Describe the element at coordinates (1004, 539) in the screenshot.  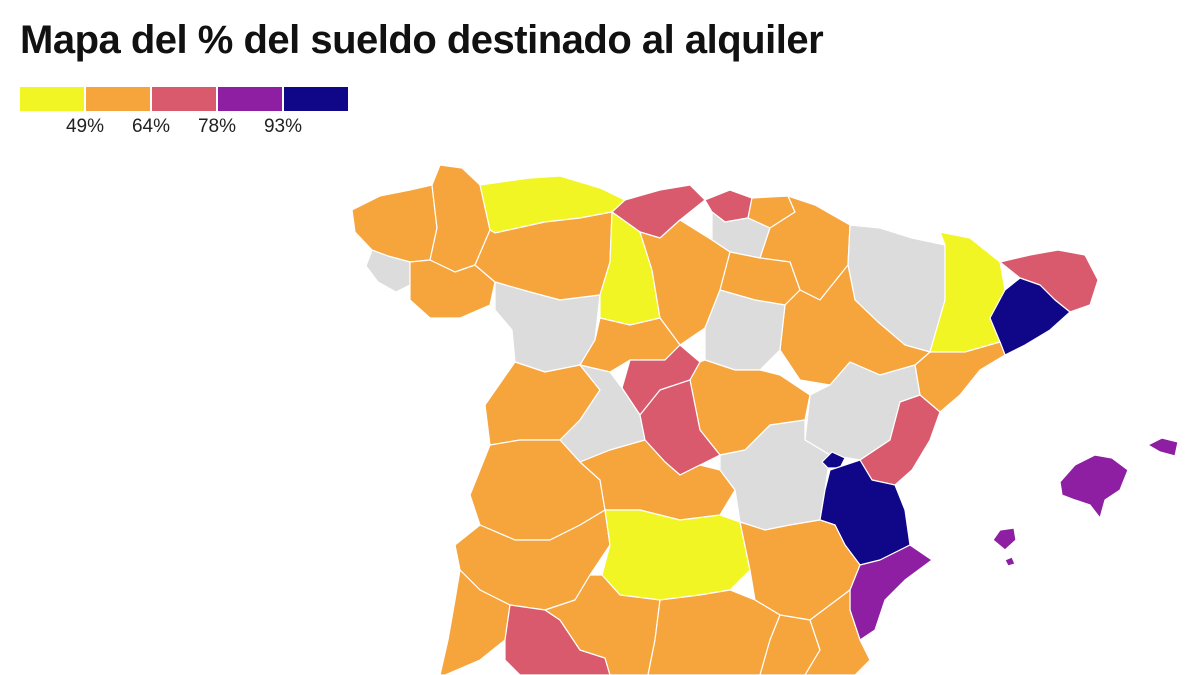
I see `province-ibiza` at that location.